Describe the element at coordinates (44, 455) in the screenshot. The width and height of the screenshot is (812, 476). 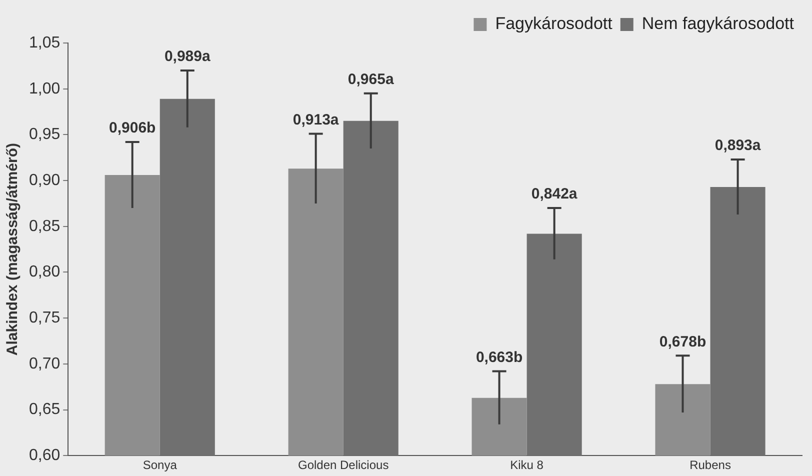
I see `y-tick-label: 0,60` at that location.